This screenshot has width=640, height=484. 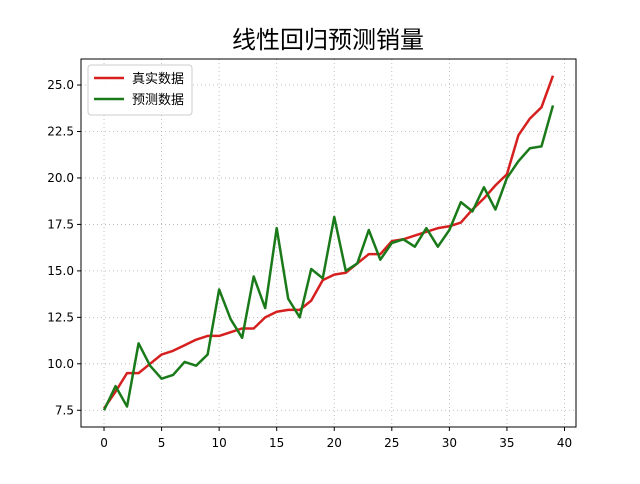 I want to click on x-tick-label: 35, so click(x=506, y=443).